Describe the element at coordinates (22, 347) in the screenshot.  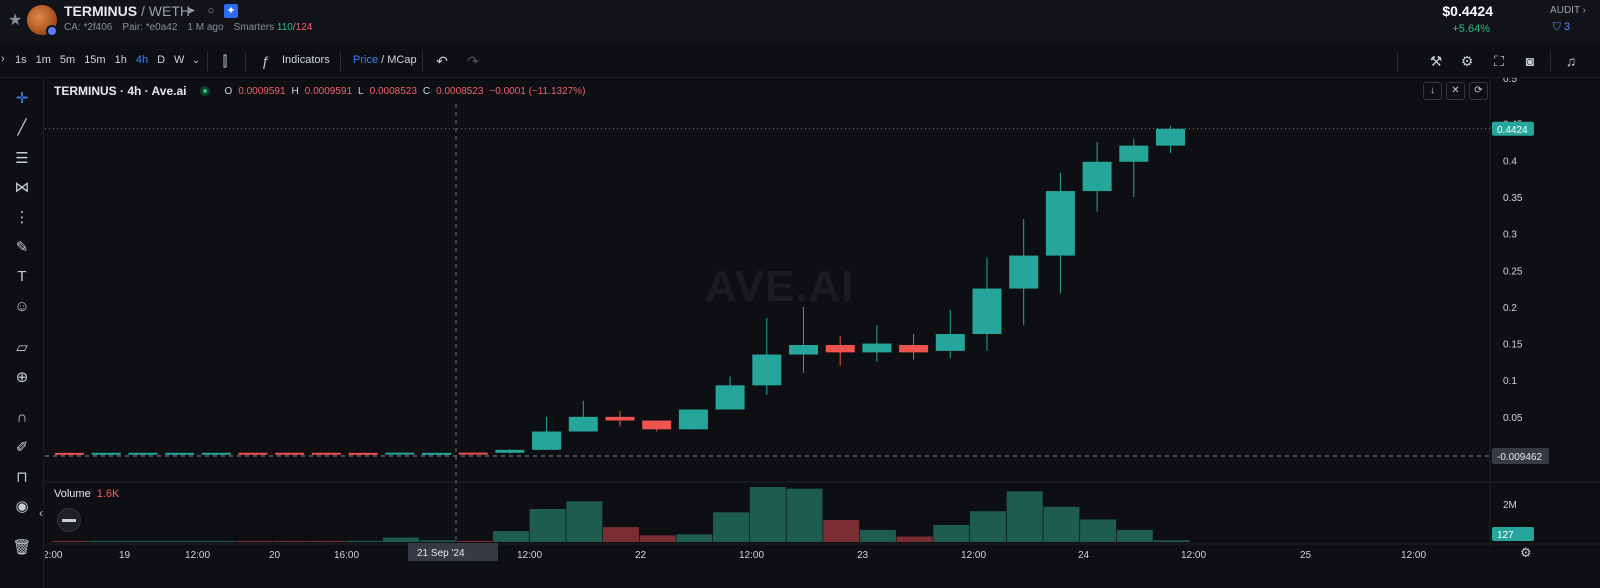
I see `ruler-icon: ▱` at that location.